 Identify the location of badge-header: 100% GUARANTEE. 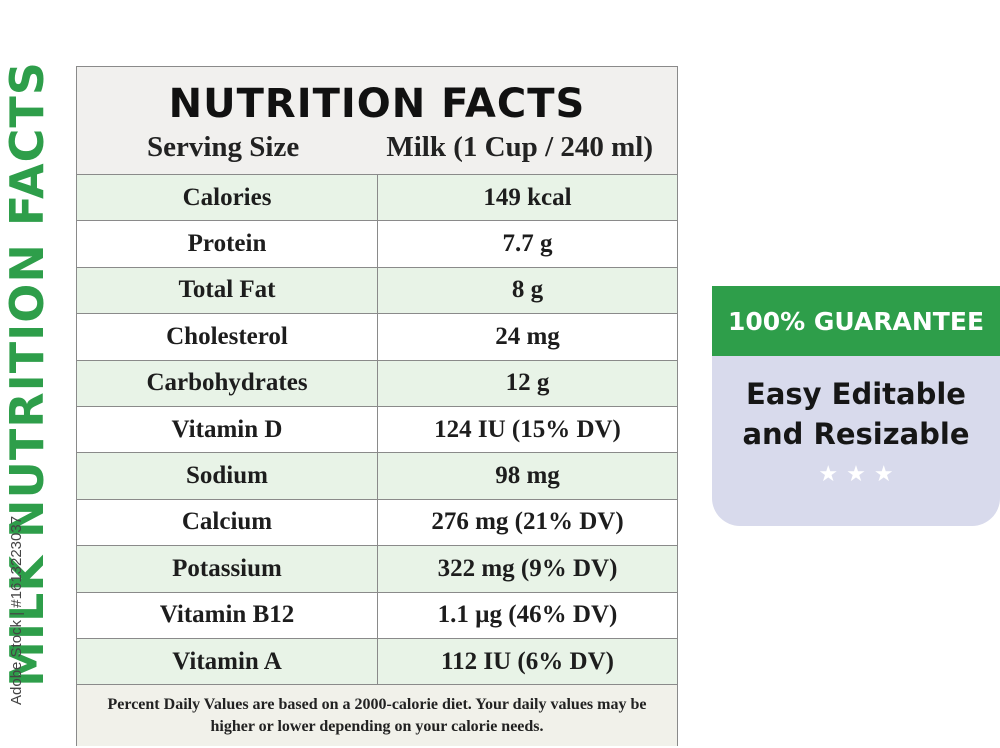
(856, 321).